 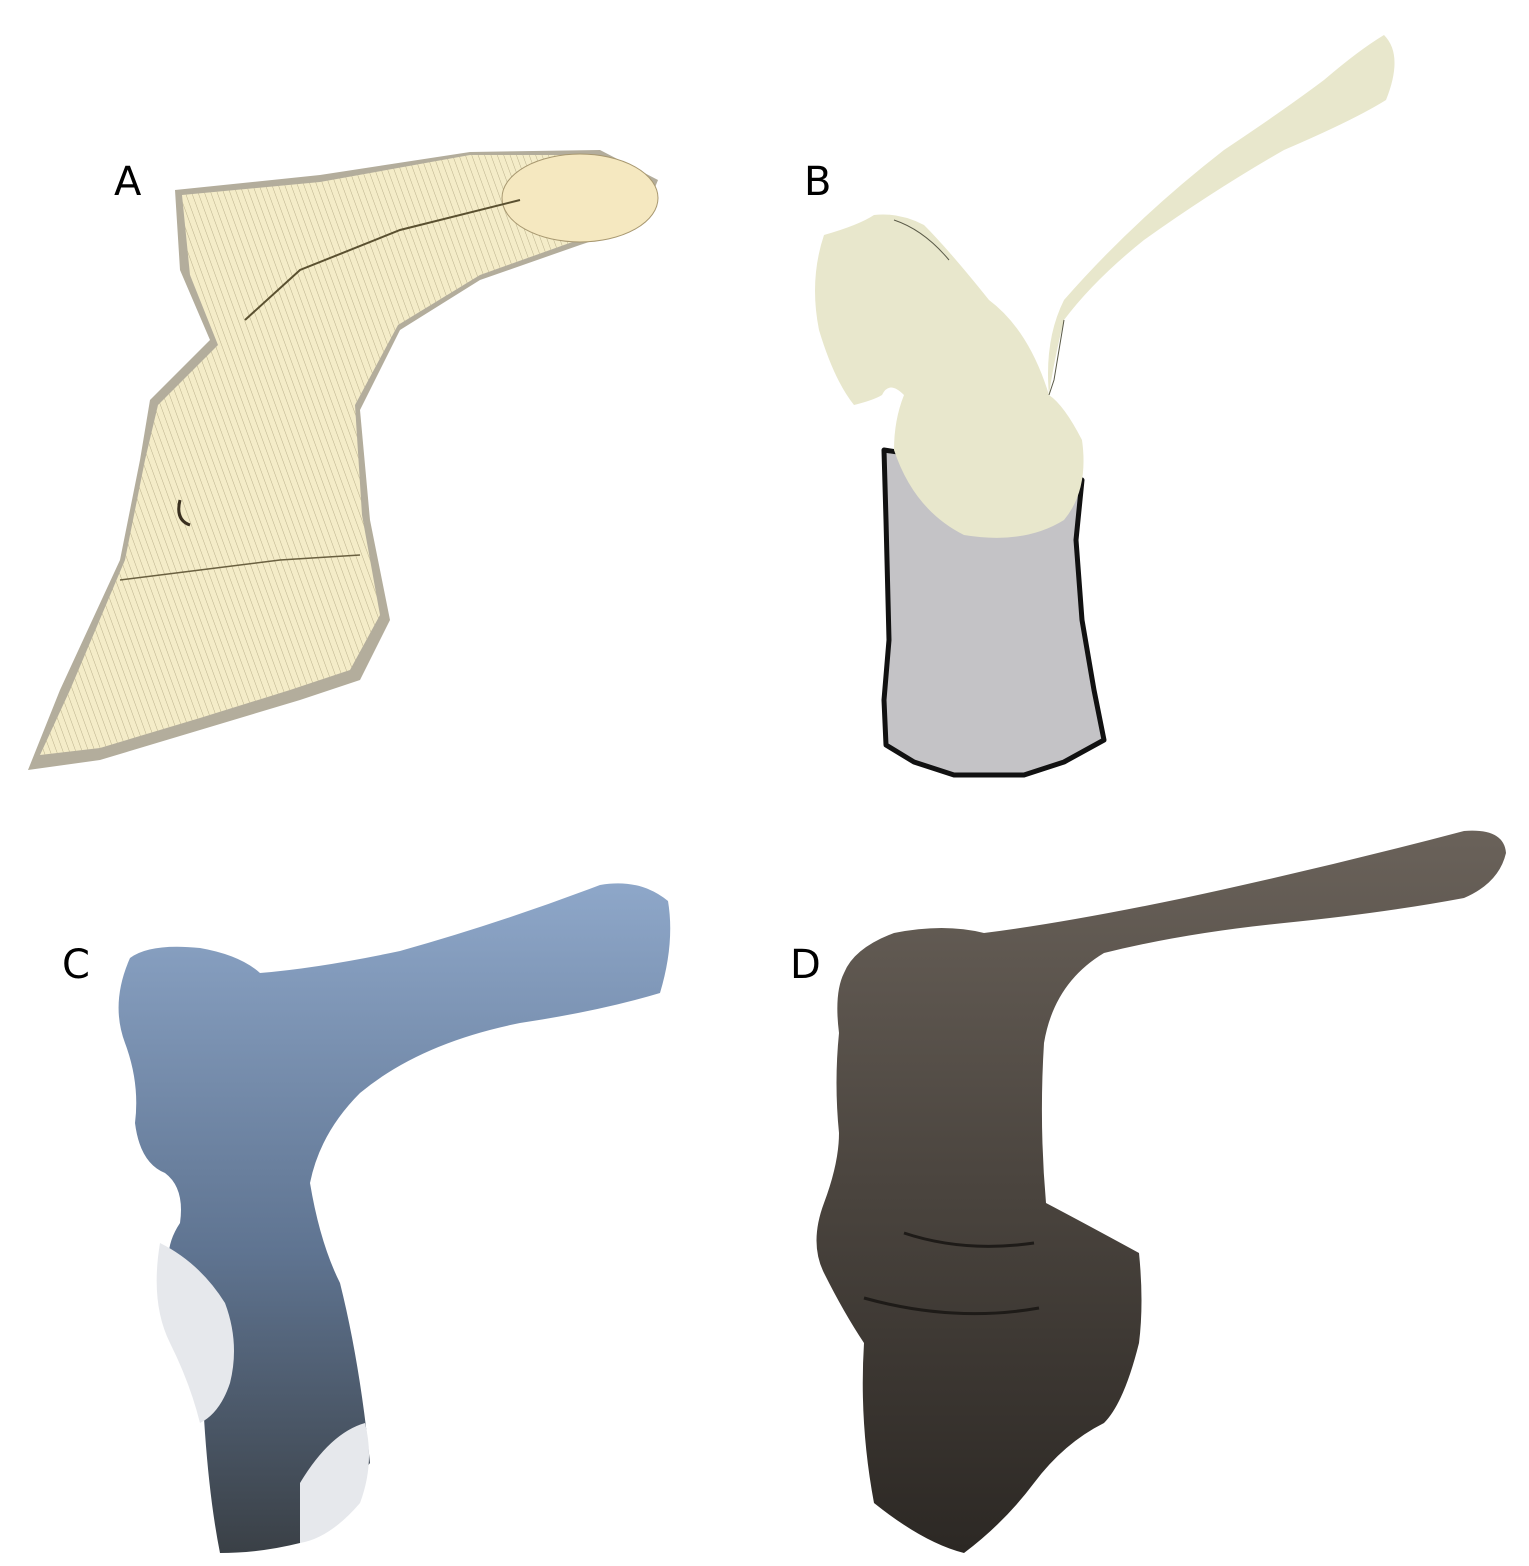 What do you see at coordinates (805, 965) in the screenshot?
I see `panel-d-label: D` at bounding box center [805, 965].